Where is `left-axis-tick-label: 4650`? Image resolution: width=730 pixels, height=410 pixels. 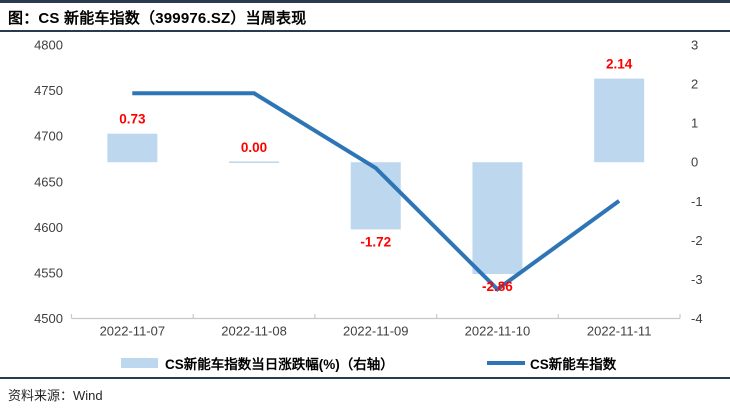
left-axis-tick-label: 4650 is located at coordinates (48, 181).